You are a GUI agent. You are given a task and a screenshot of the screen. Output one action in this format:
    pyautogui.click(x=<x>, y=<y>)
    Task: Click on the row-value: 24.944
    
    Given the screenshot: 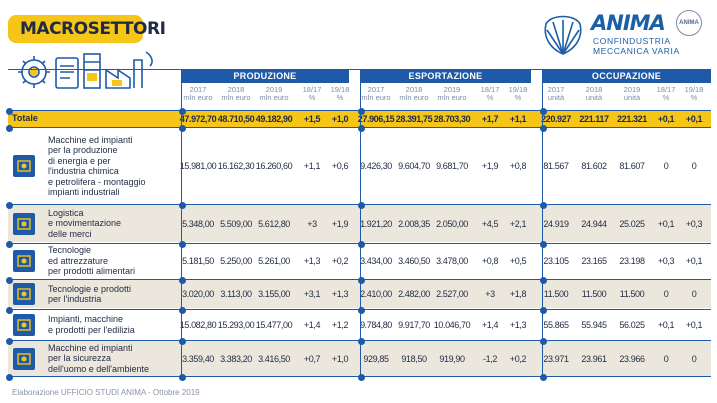 What is the action you would take?
    pyautogui.click(x=594, y=223)
    